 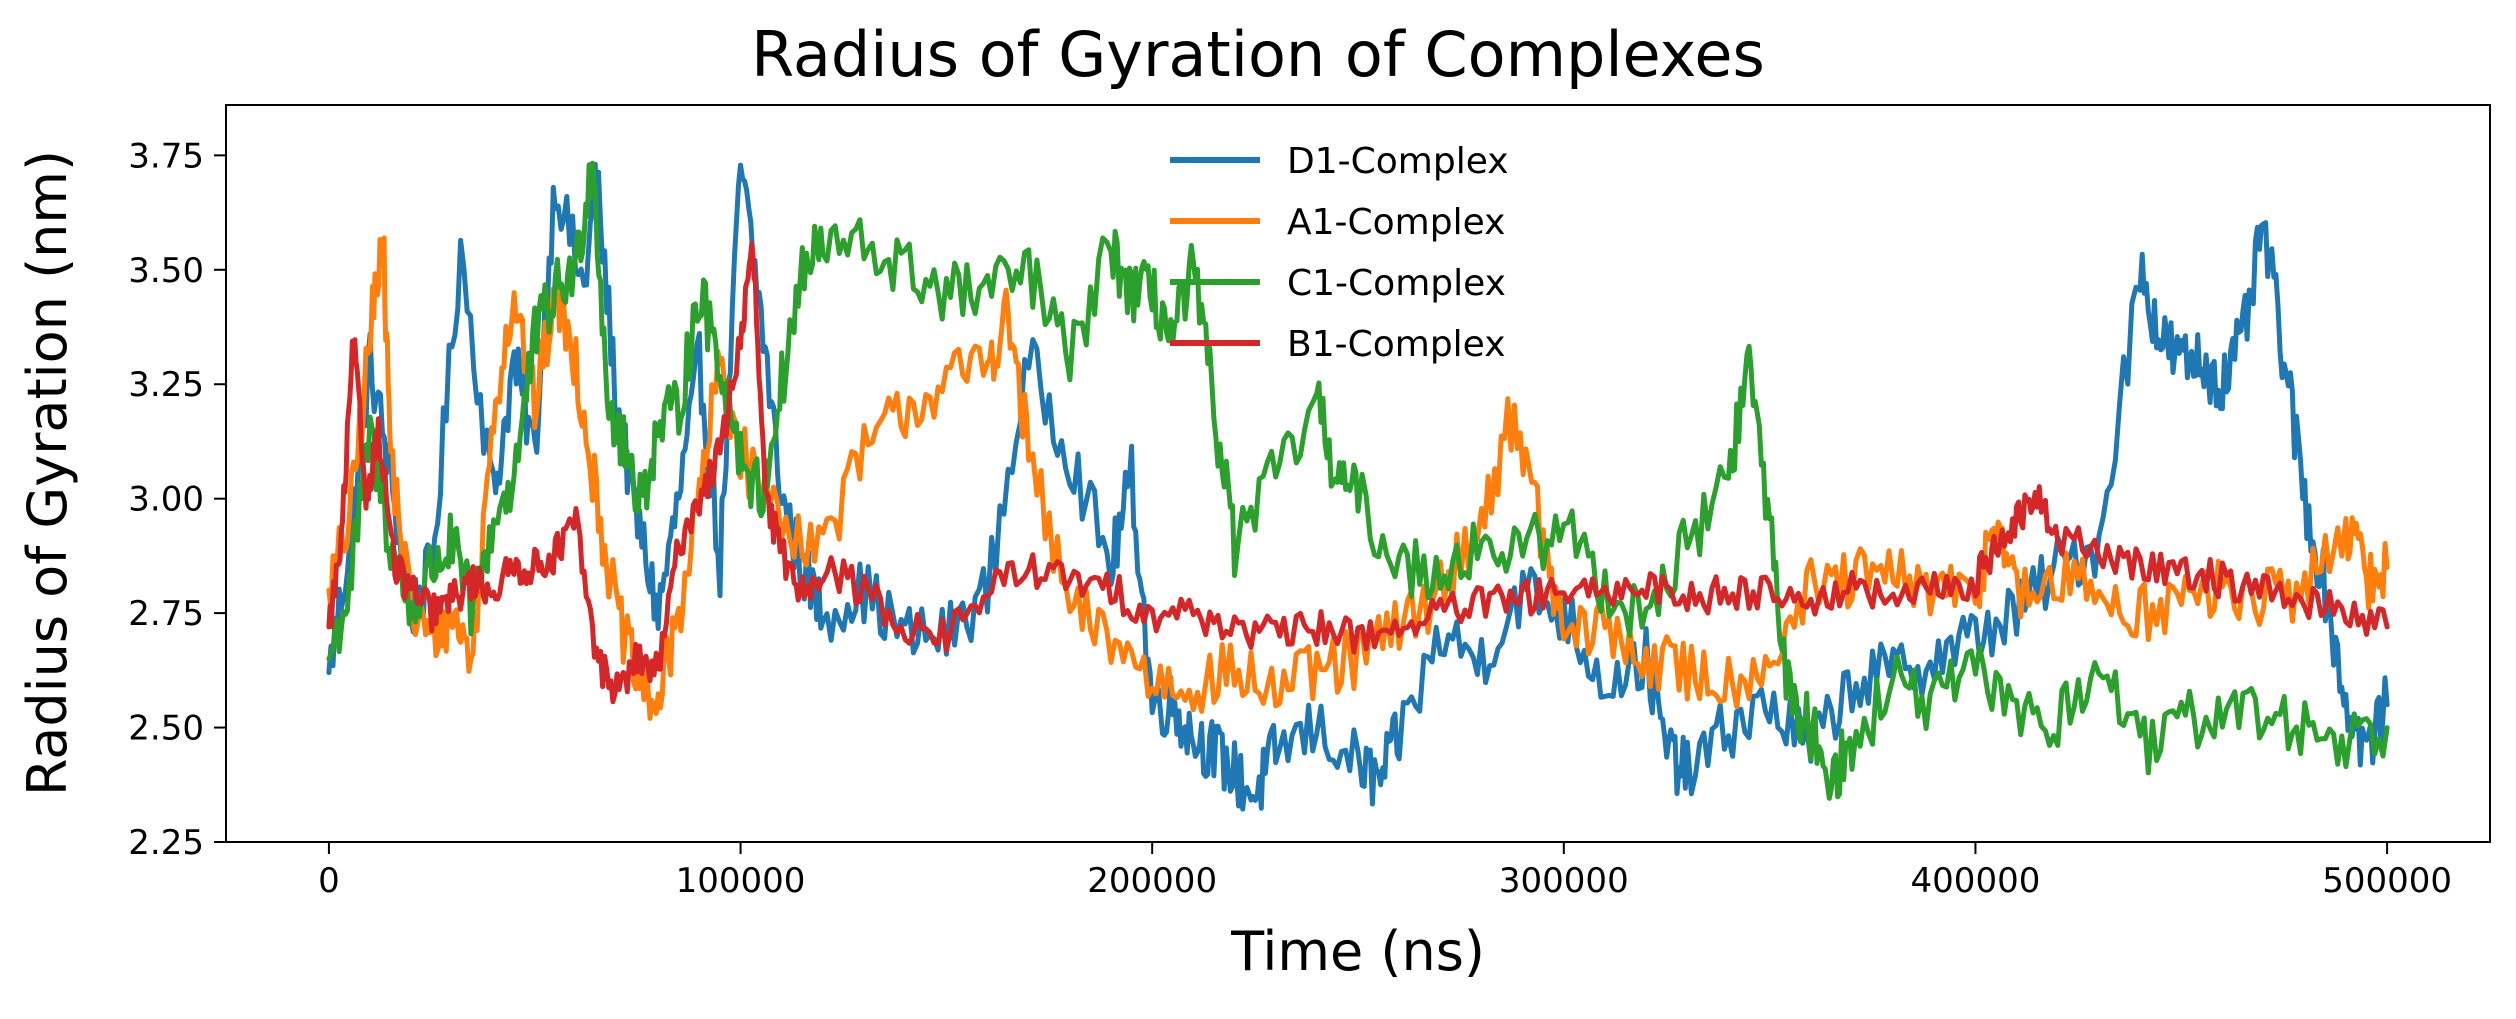 What do you see at coordinates (166, 156) in the screenshot?
I see `y-tick-label: 3.75` at bounding box center [166, 156].